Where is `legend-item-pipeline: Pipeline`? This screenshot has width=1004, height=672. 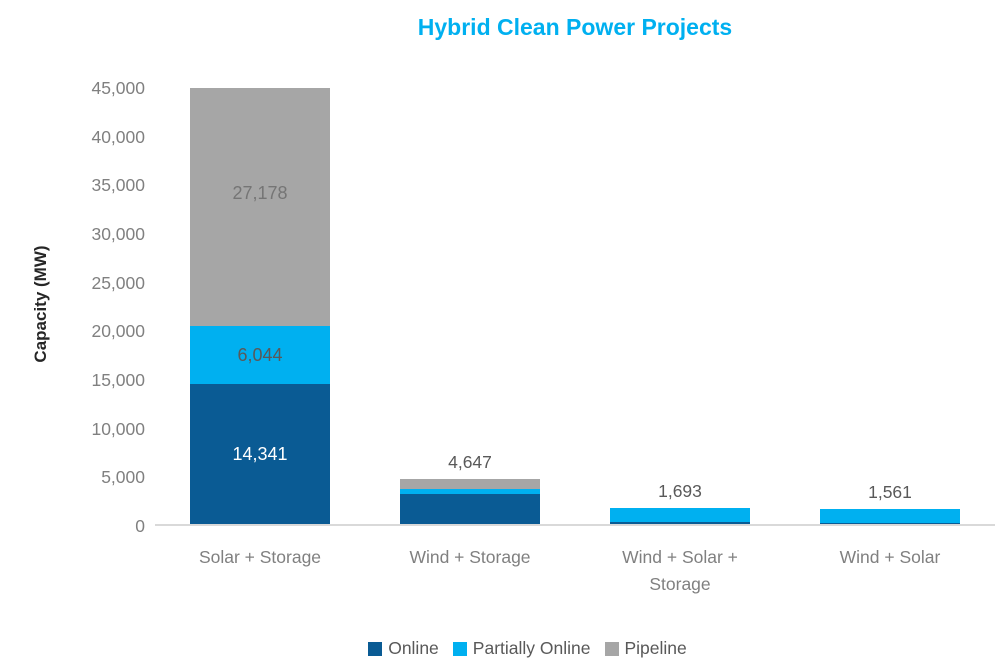
legend-item-pipeline: Pipeline is located at coordinates (645, 648).